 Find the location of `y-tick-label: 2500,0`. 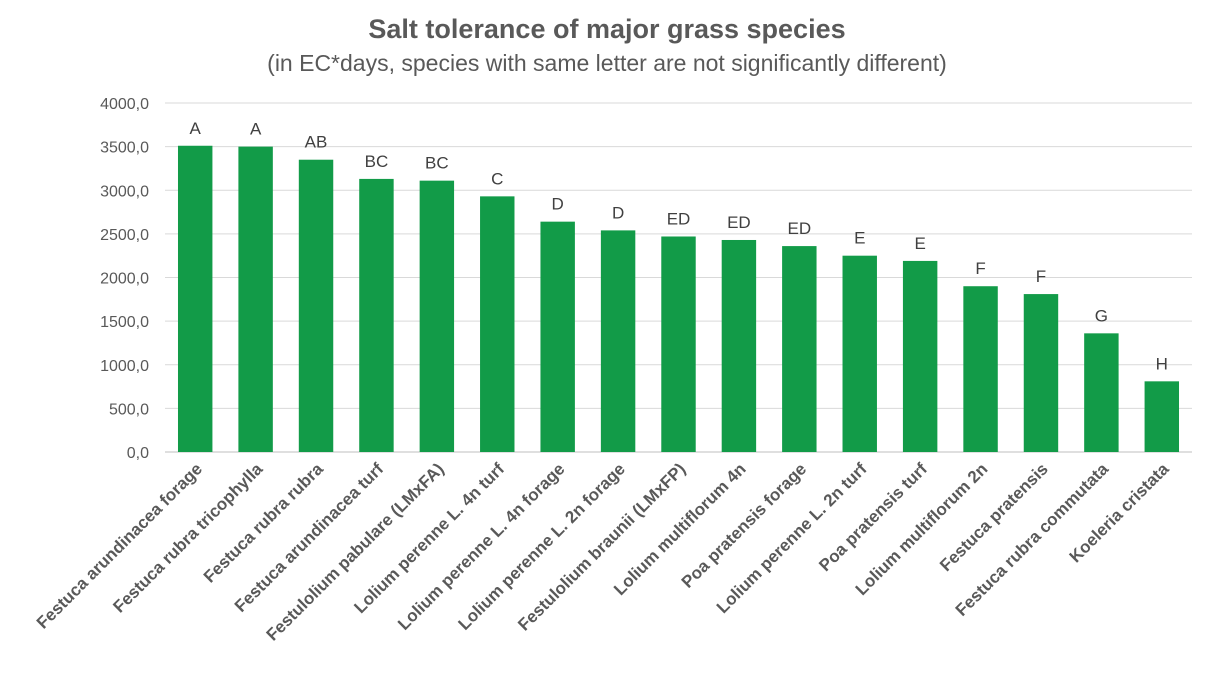

y-tick-label: 2500,0 is located at coordinates (124, 235).